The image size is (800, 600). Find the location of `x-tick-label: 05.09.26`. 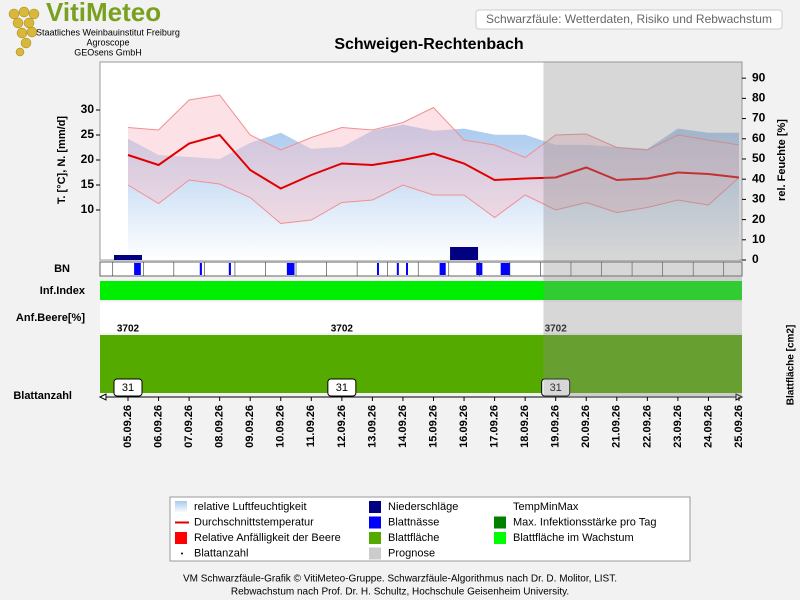

x-tick-label: 05.09.26 is located at coordinates (128, 426).